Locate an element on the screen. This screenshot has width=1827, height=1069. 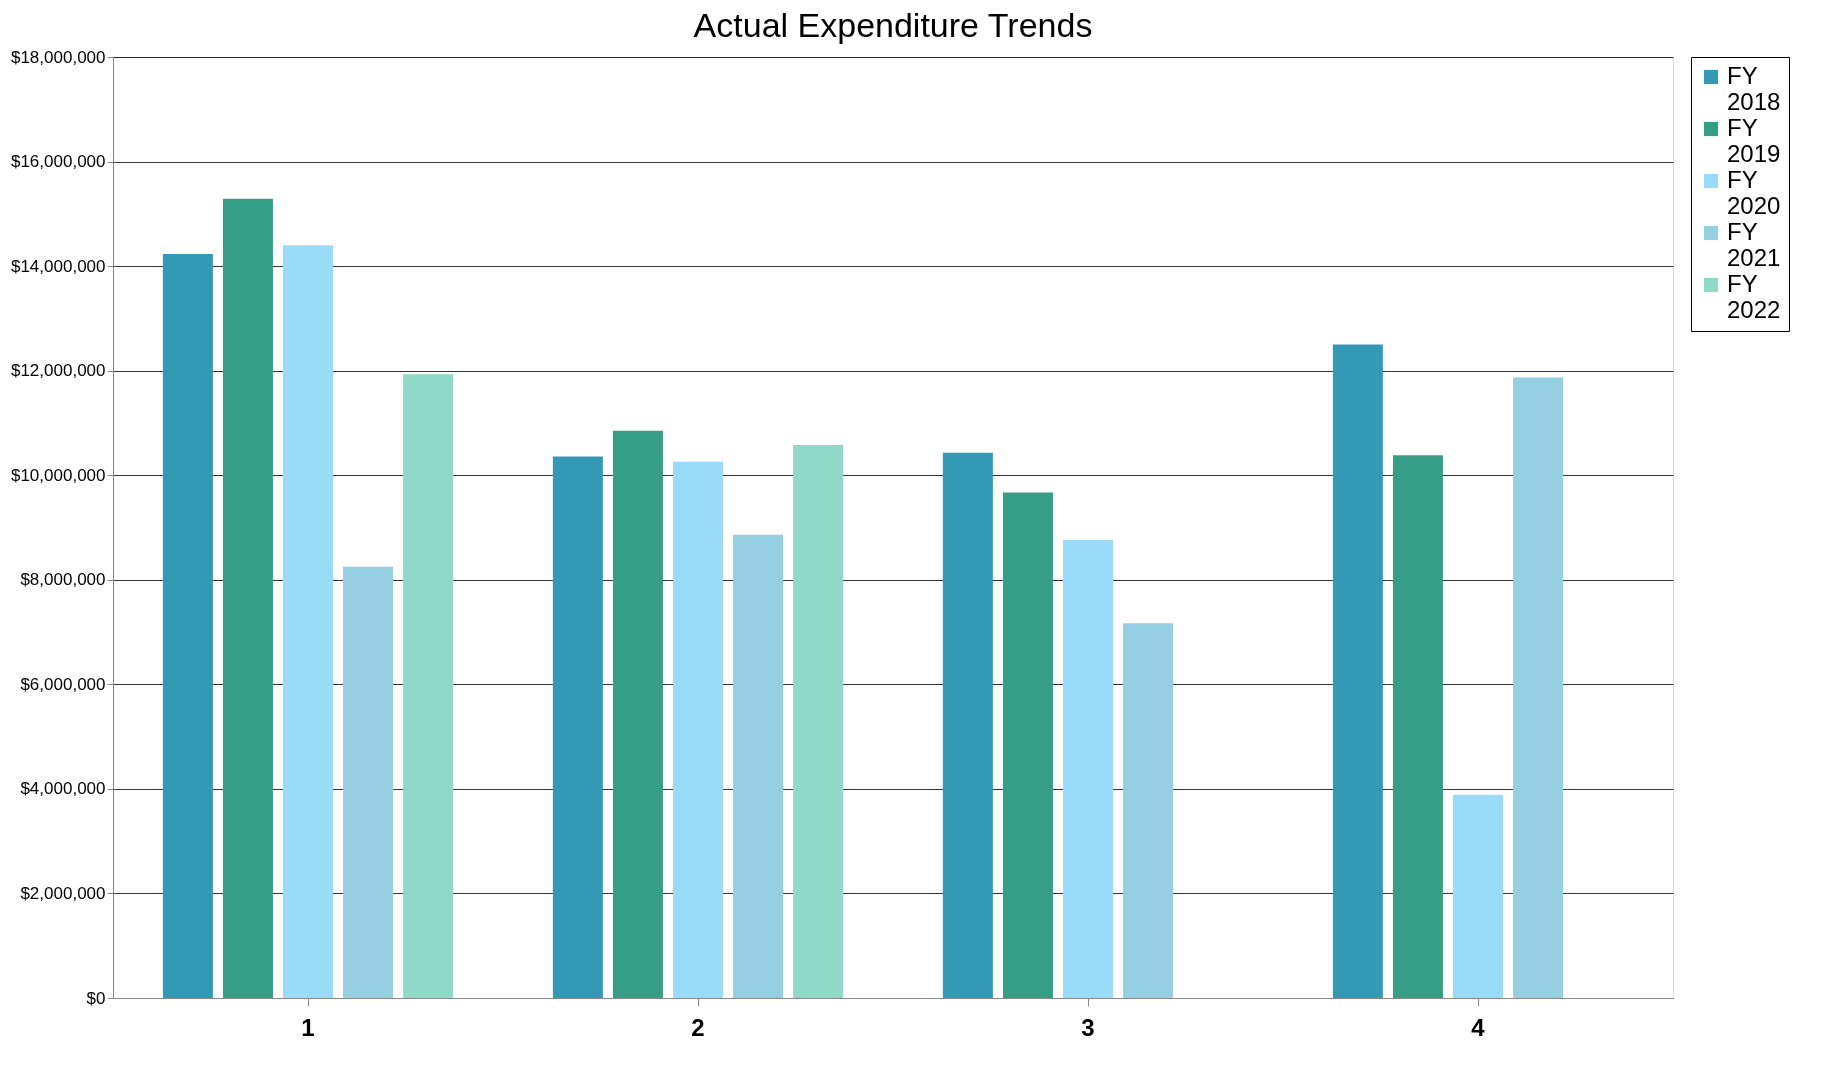
x-tick-label: 2 is located at coordinates (698, 1027).